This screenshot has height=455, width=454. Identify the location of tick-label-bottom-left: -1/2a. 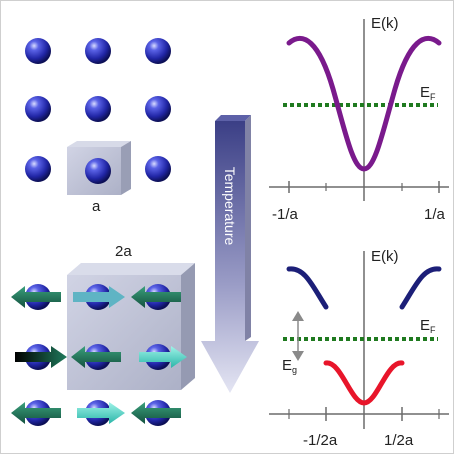
(320, 440).